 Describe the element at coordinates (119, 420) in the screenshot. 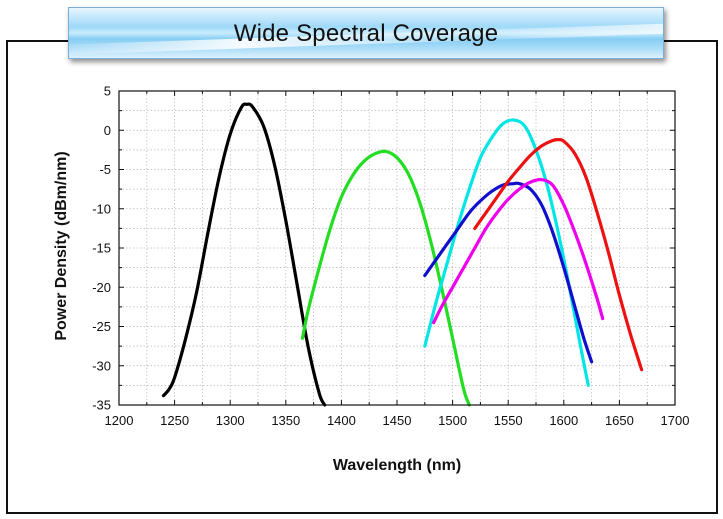

I see `x-tick-label: 1200` at that location.